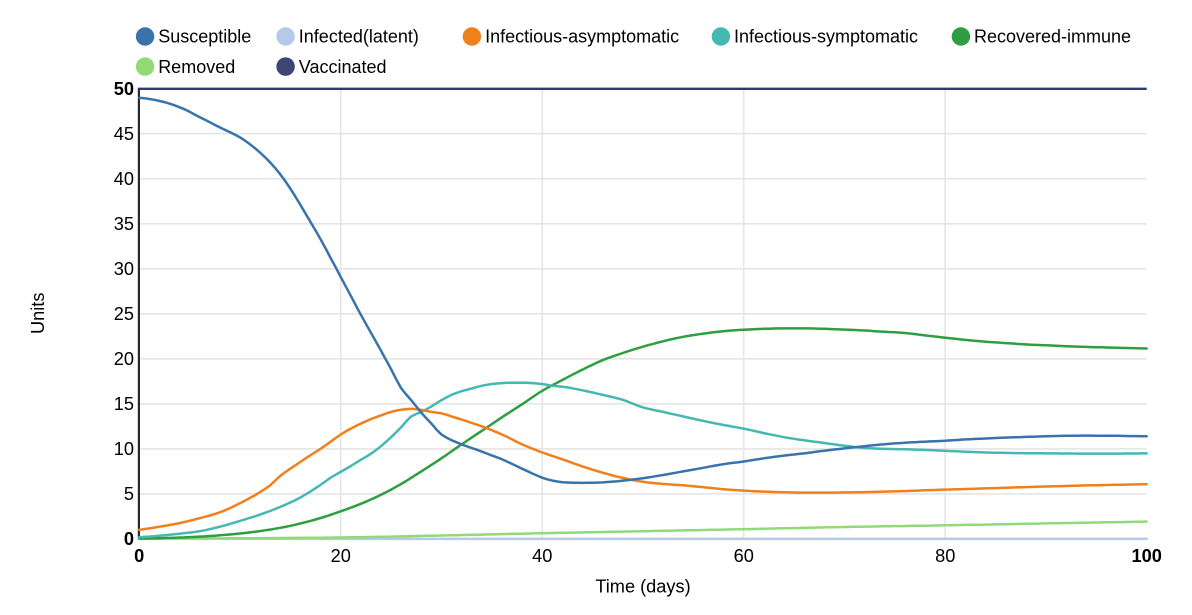  I want to click on svg-text: Units, so click(38, 313).